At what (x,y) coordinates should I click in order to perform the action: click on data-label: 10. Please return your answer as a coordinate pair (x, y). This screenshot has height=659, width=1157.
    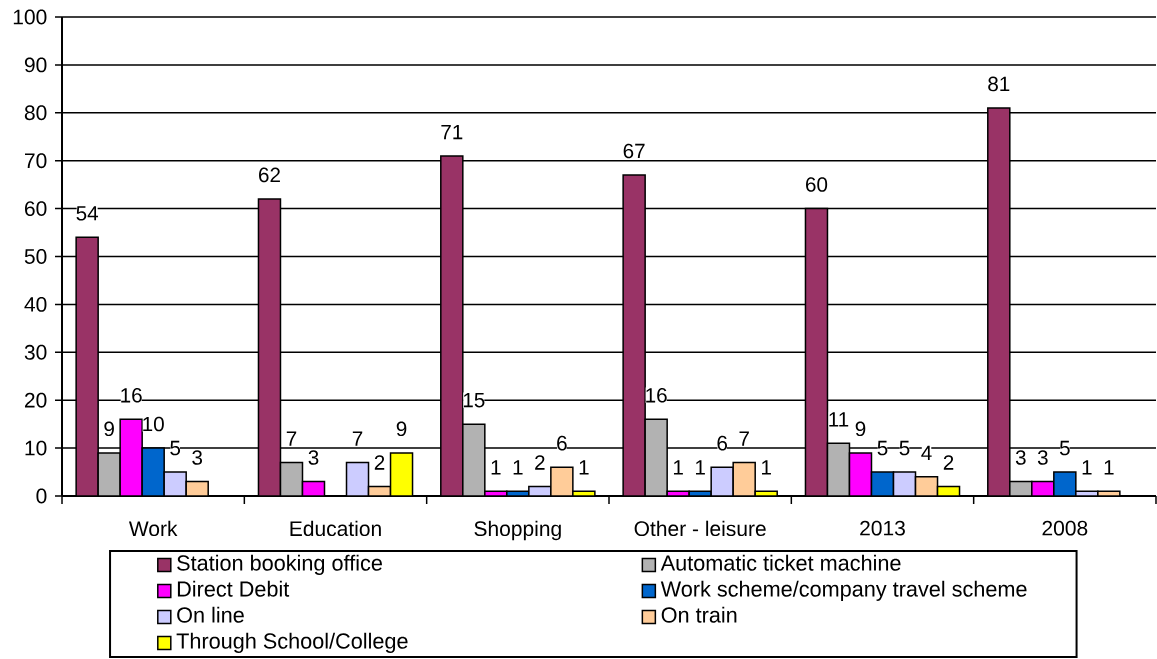
    Looking at the image, I should click on (153, 424).